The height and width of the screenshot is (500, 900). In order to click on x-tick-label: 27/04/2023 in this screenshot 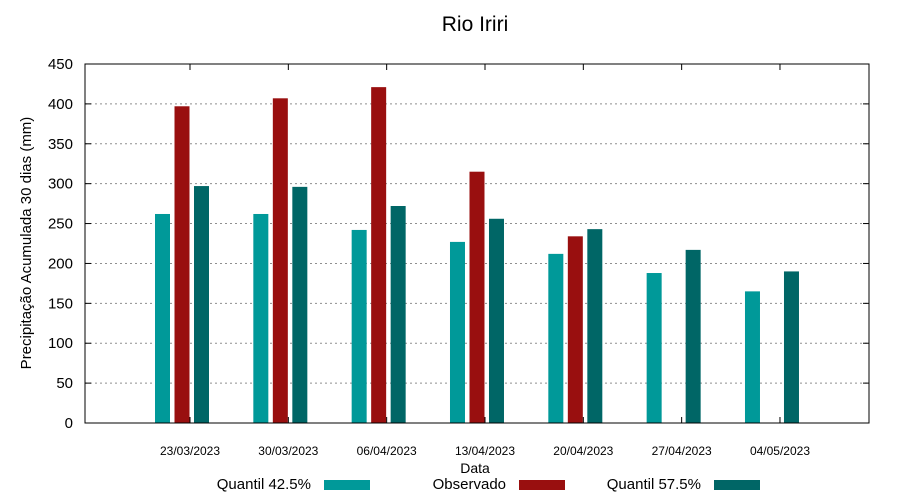, I will do `click(682, 451)`.